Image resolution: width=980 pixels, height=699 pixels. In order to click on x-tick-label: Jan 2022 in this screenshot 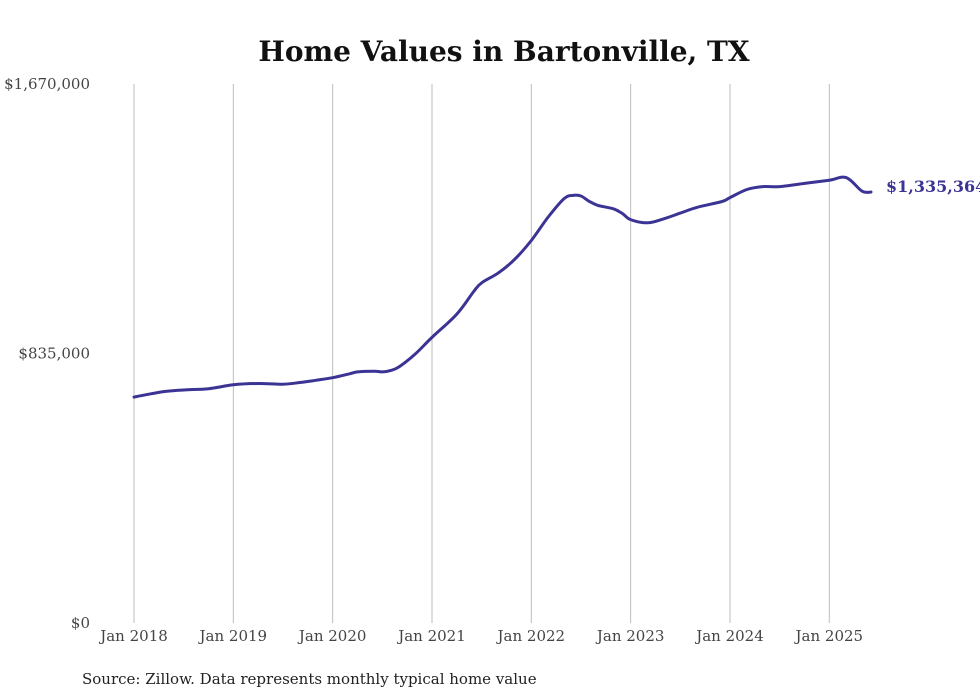, I will do `click(531, 636)`.